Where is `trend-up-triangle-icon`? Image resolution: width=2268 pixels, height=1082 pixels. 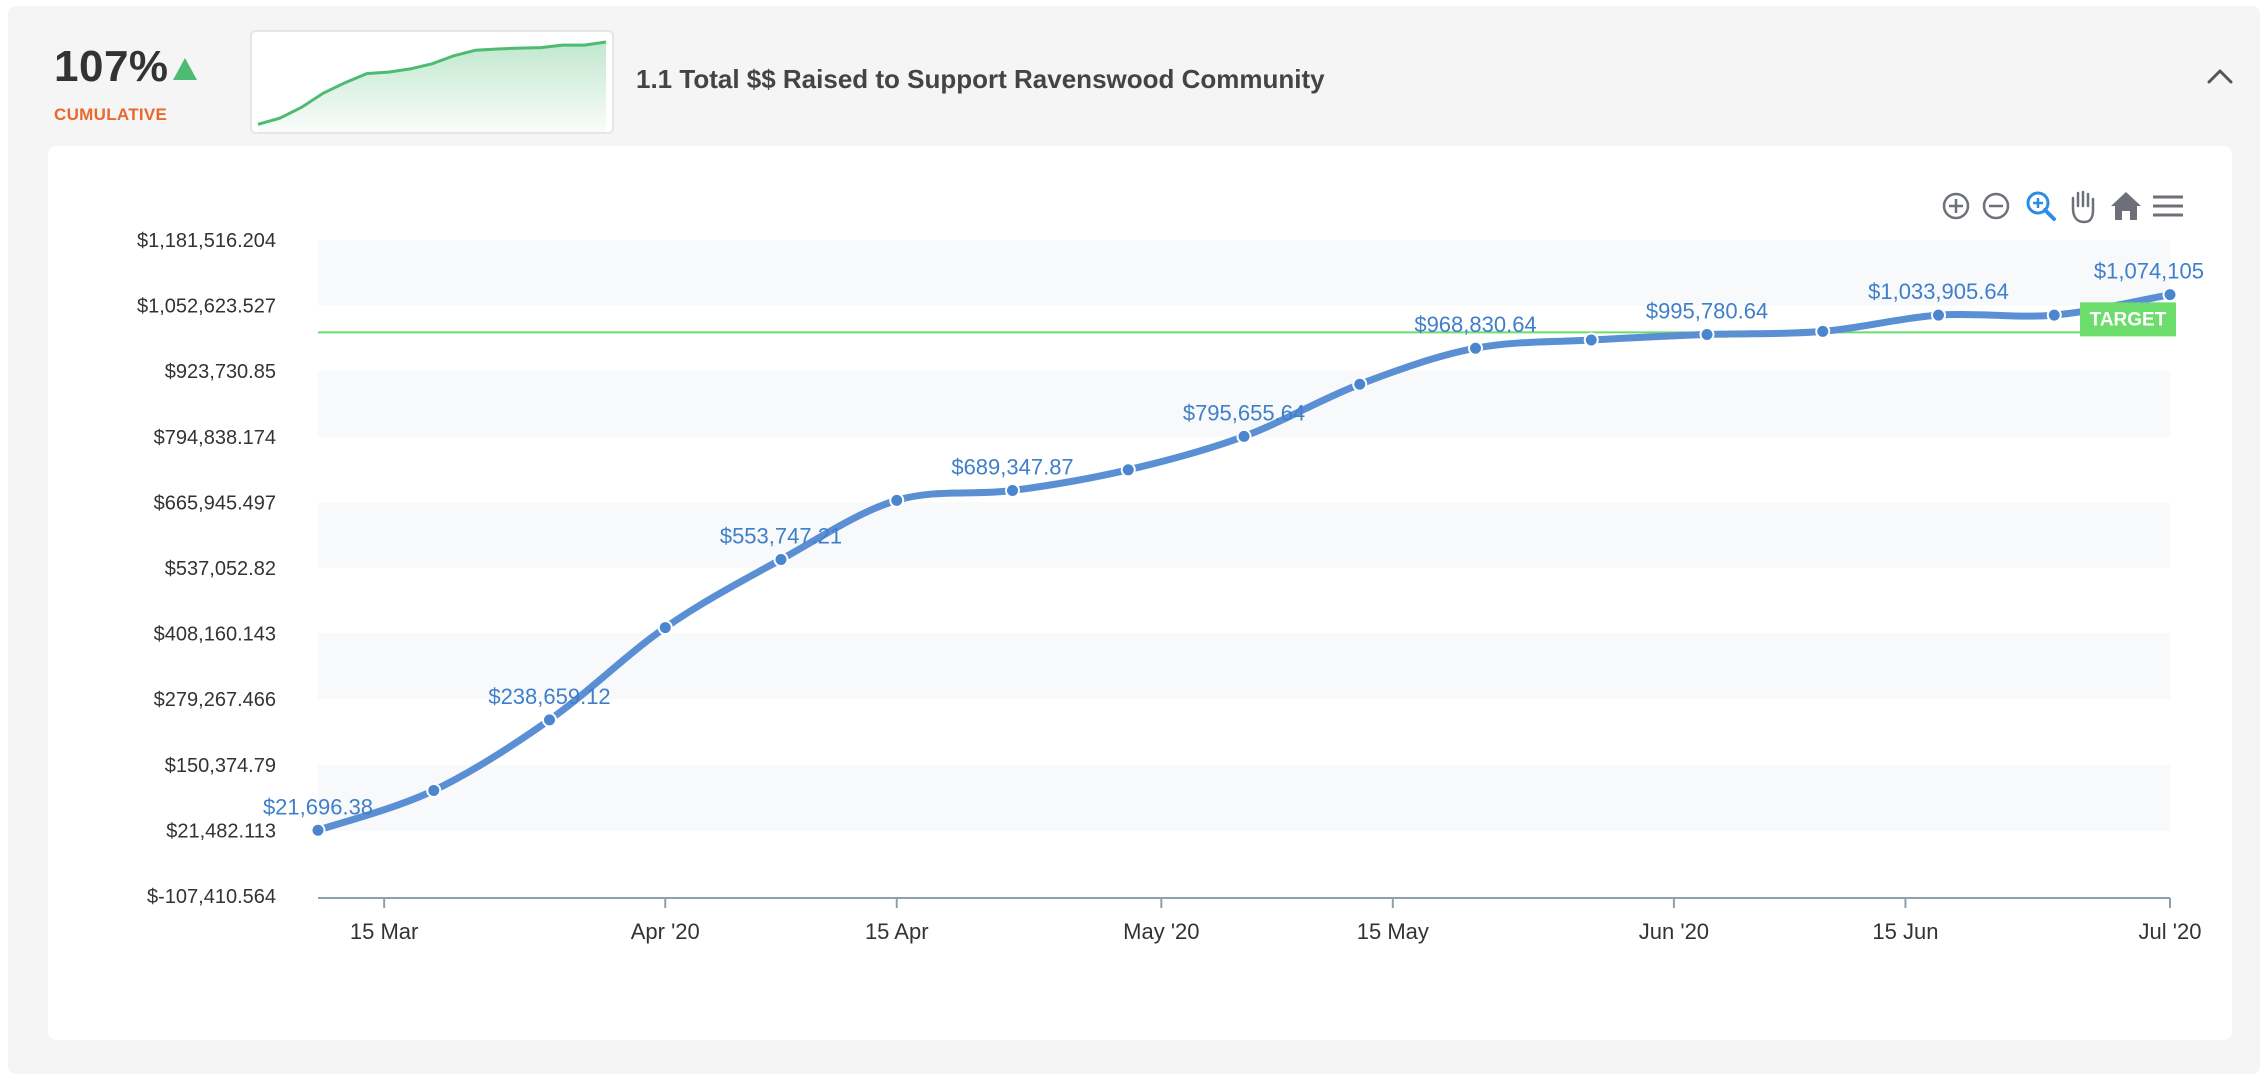
trend-up-triangle-icon is located at coordinates (185, 69).